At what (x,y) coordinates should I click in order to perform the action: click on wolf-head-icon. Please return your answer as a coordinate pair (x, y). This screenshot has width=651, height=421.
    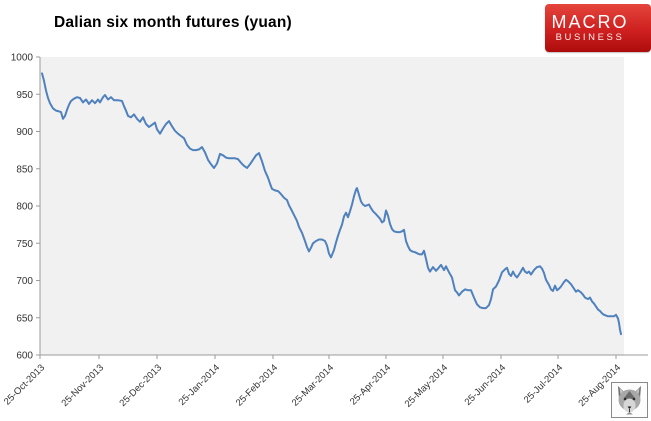
    Looking at the image, I should click on (629, 400).